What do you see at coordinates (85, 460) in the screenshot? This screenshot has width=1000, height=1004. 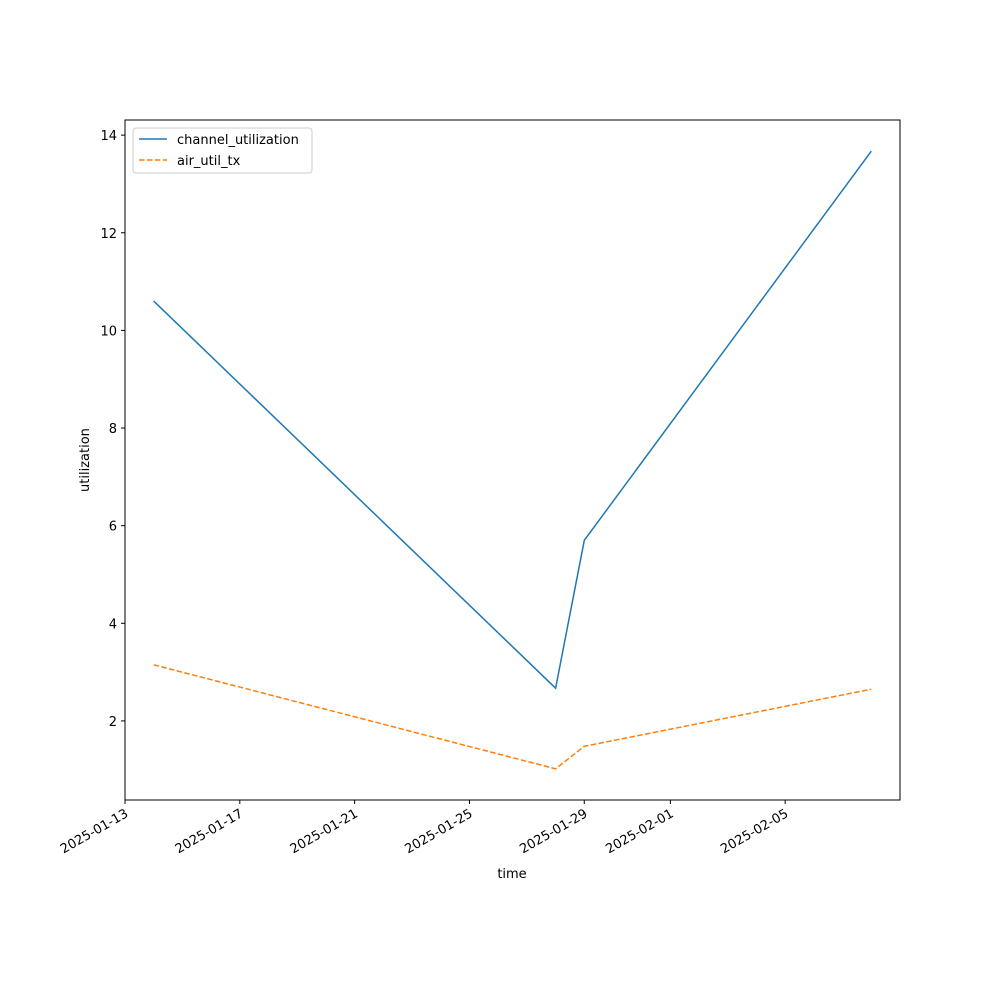 I see `y-axis-label: utilization` at bounding box center [85, 460].